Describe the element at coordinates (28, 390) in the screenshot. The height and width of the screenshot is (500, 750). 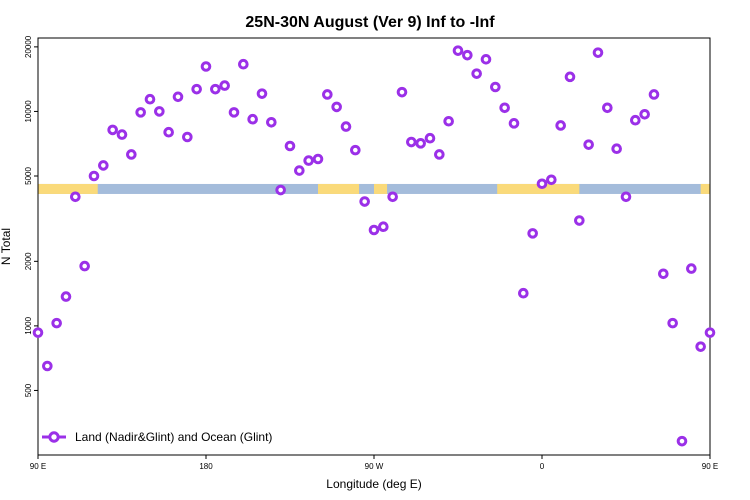
I see `y-tick-label-0: 500` at that location.